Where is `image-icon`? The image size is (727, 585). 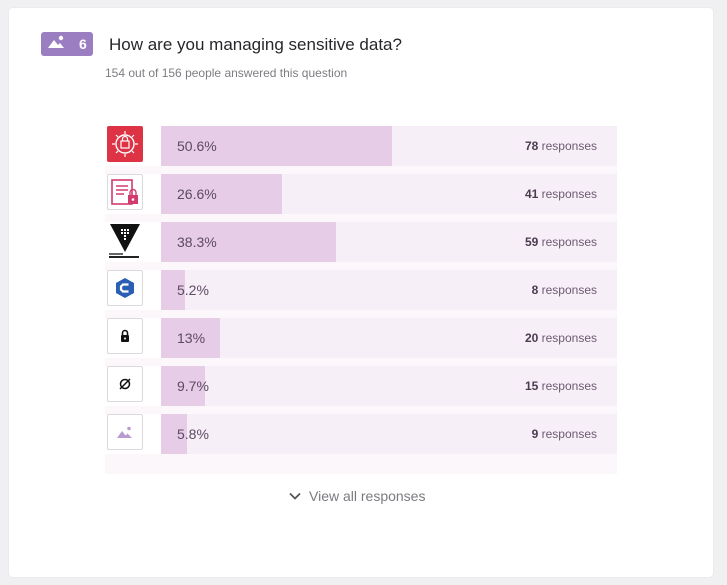
image-icon is located at coordinates (57, 44).